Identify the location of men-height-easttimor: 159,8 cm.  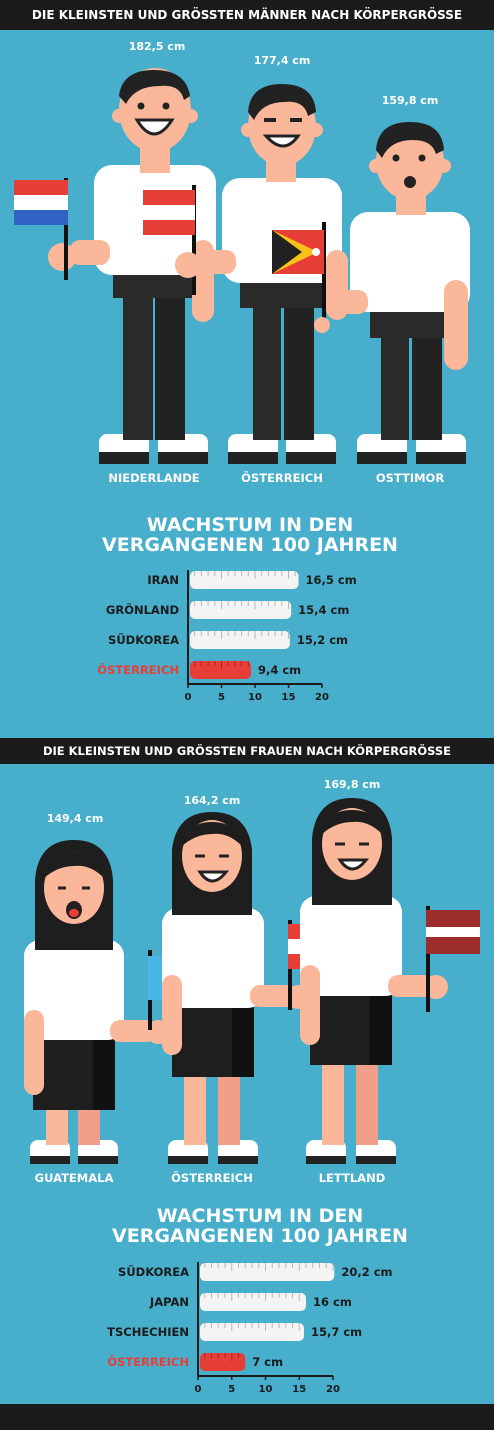
(410, 100).